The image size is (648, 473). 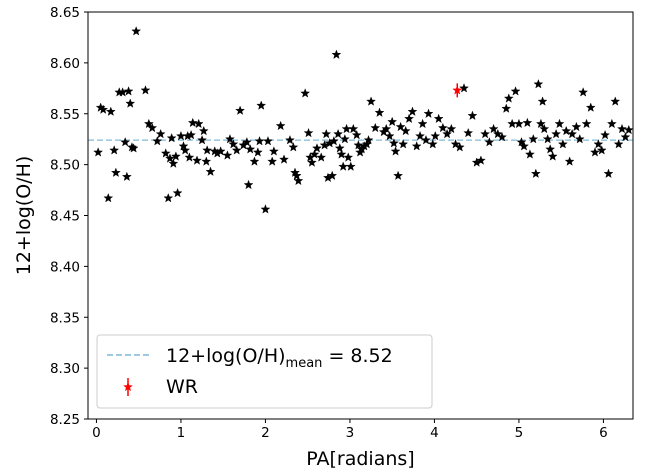 I want to click on x-tick-label: 2, so click(x=265, y=433).